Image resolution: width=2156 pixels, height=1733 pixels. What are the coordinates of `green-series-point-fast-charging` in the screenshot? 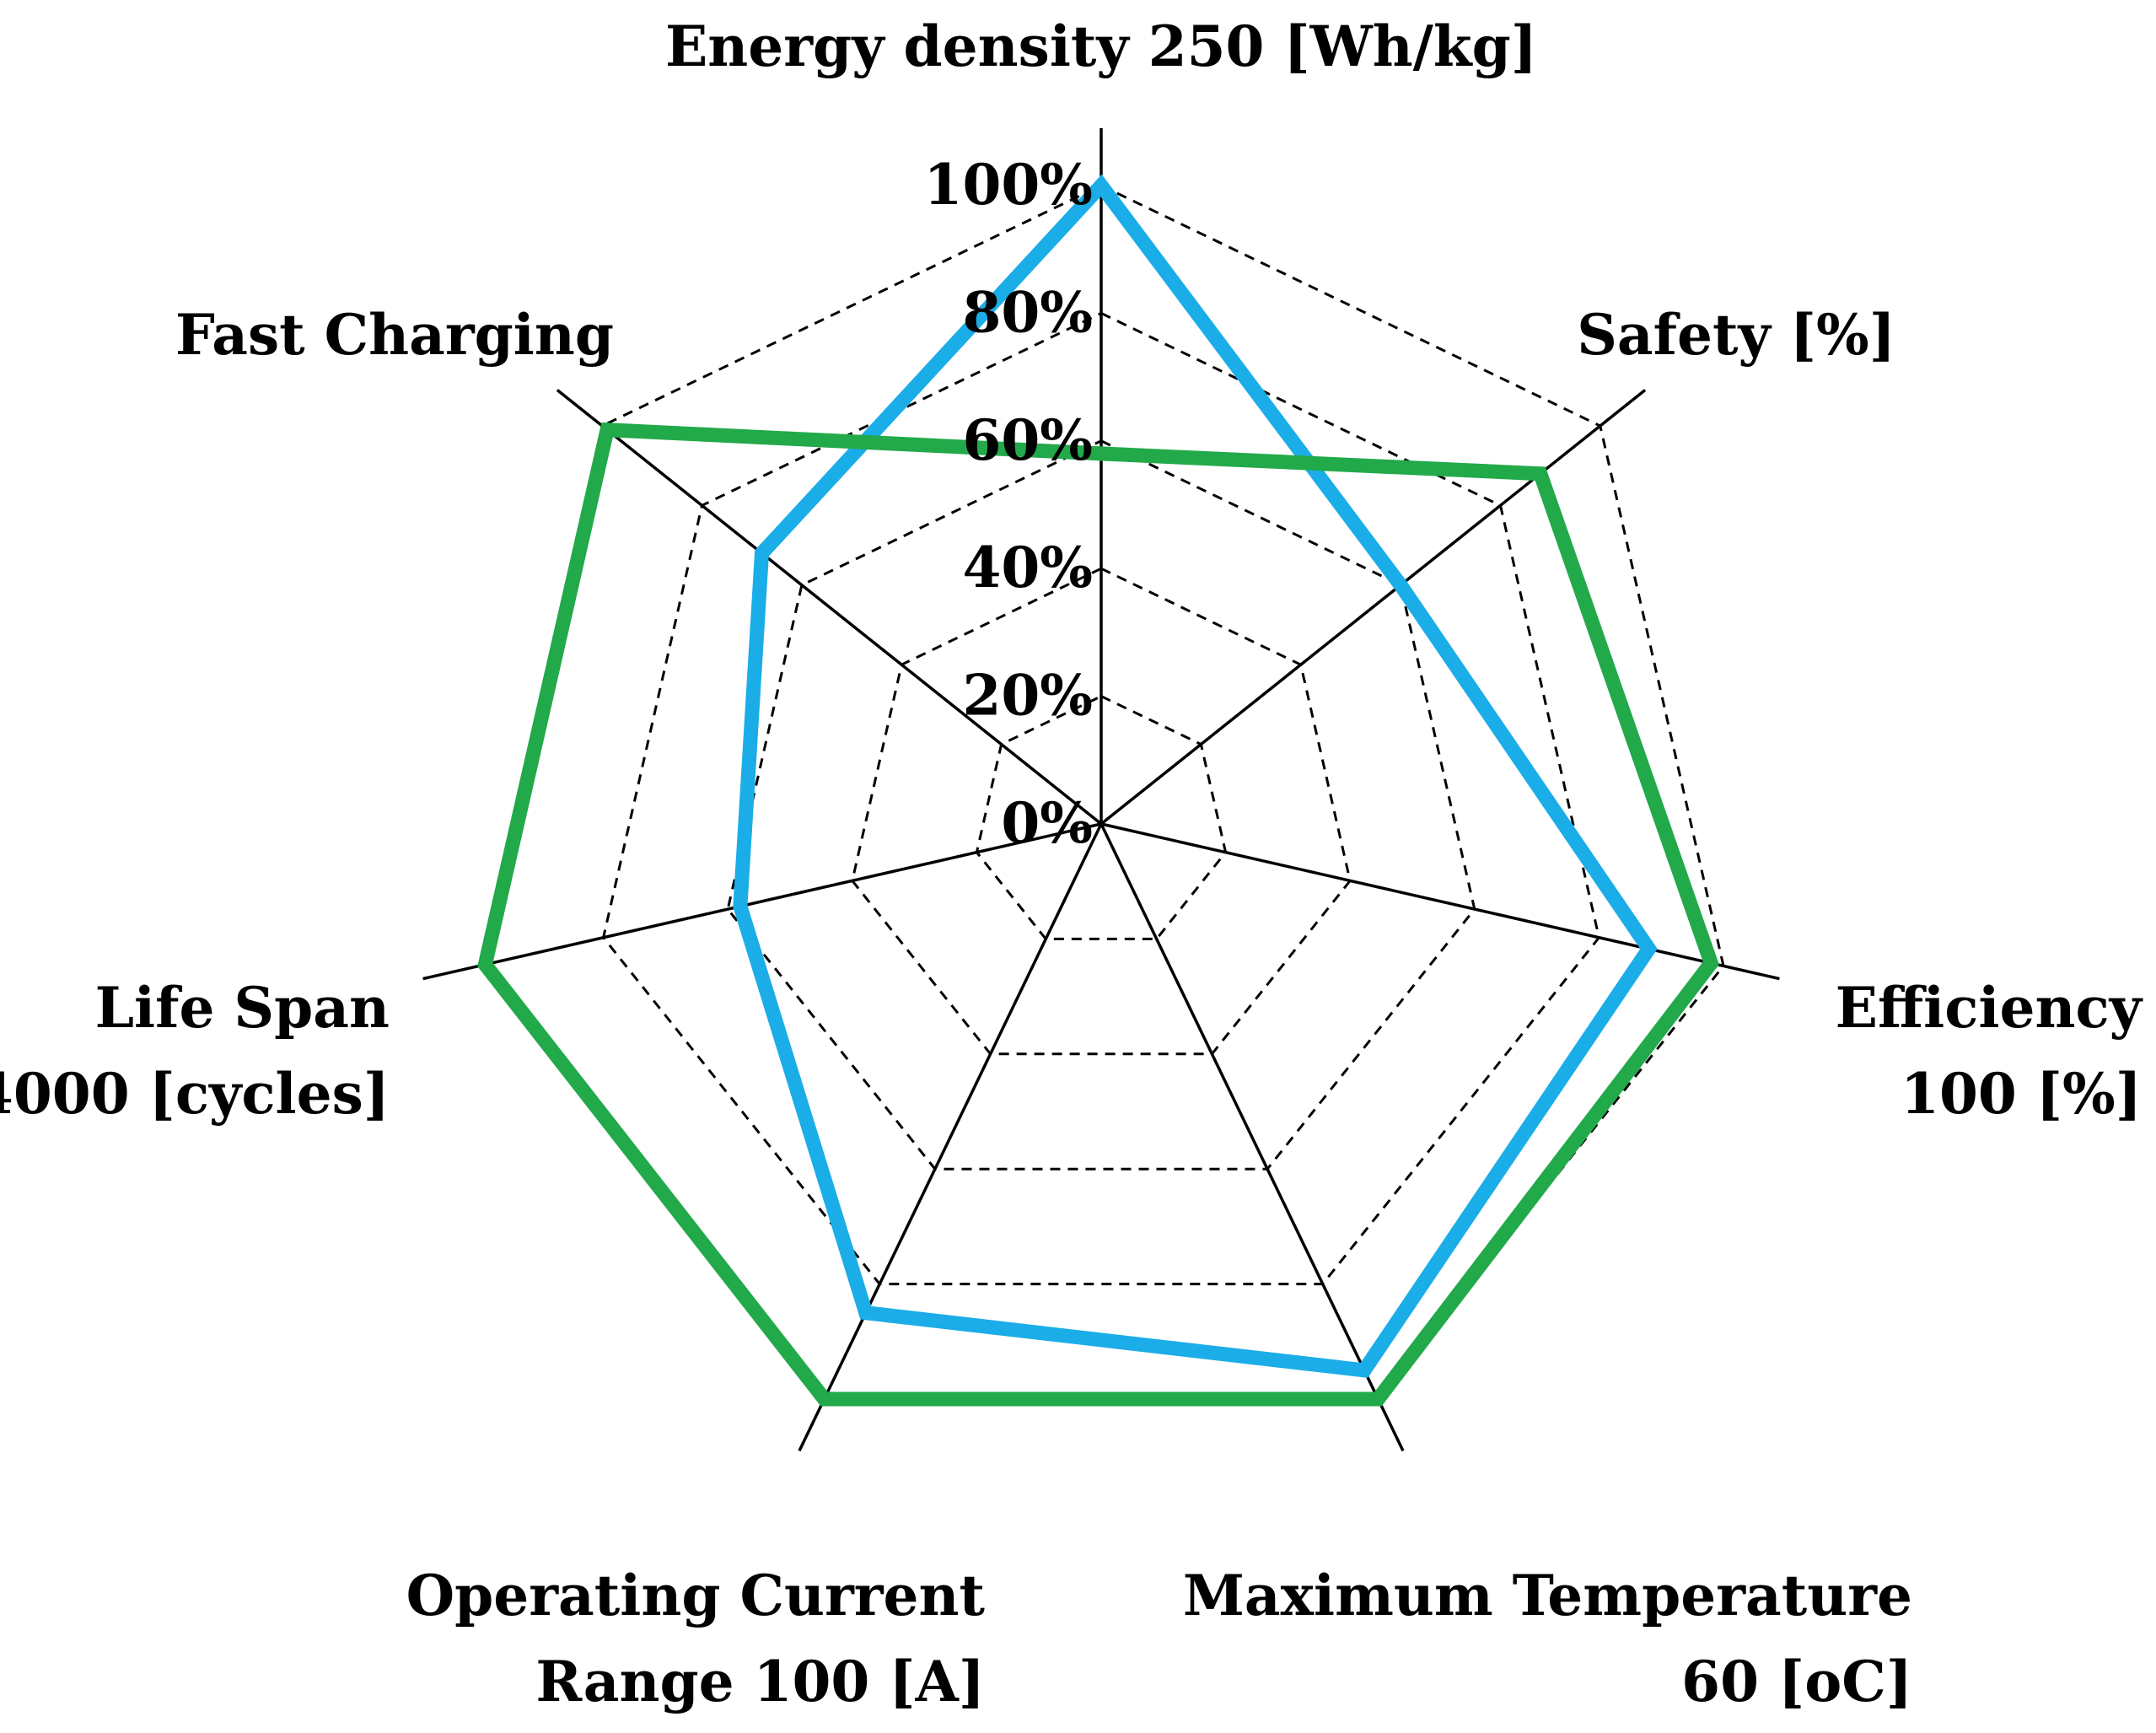 It's located at (607, 430).